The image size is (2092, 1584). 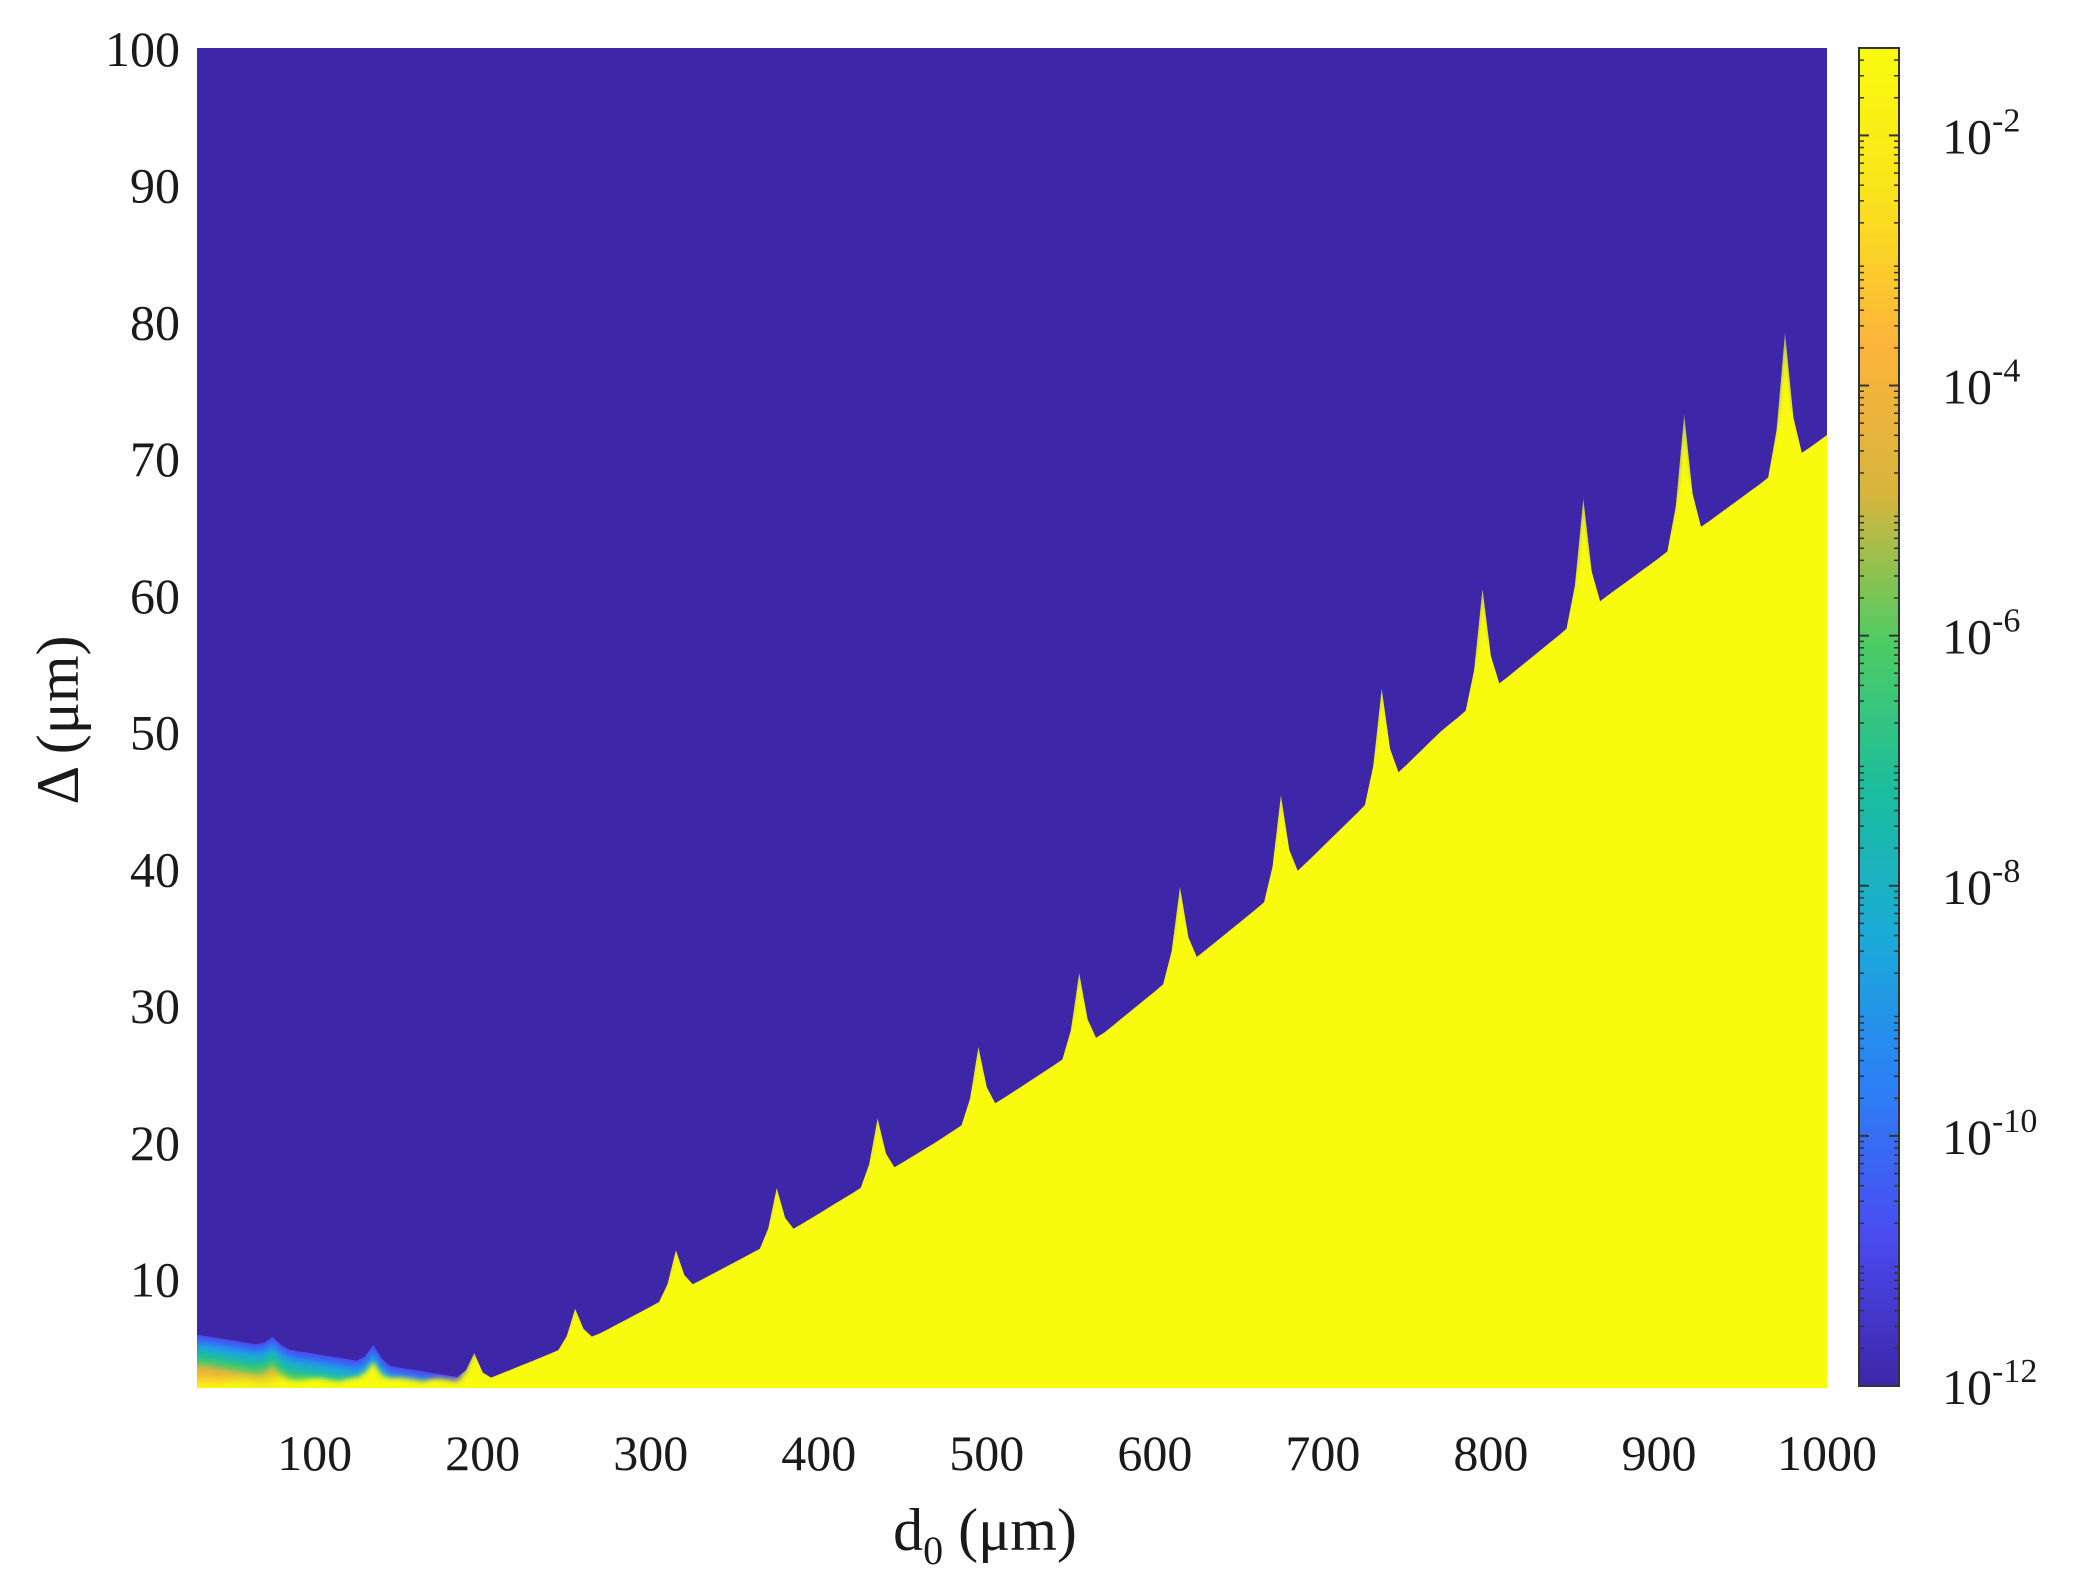 What do you see at coordinates (1490, 1453) in the screenshot?
I see `x-tick-label: 800` at bounding box center [1490, 1453].